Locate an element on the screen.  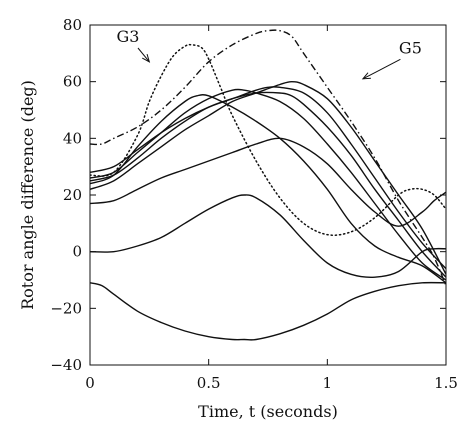
x-tick-label: 0 is located at coordinates (90, 383).